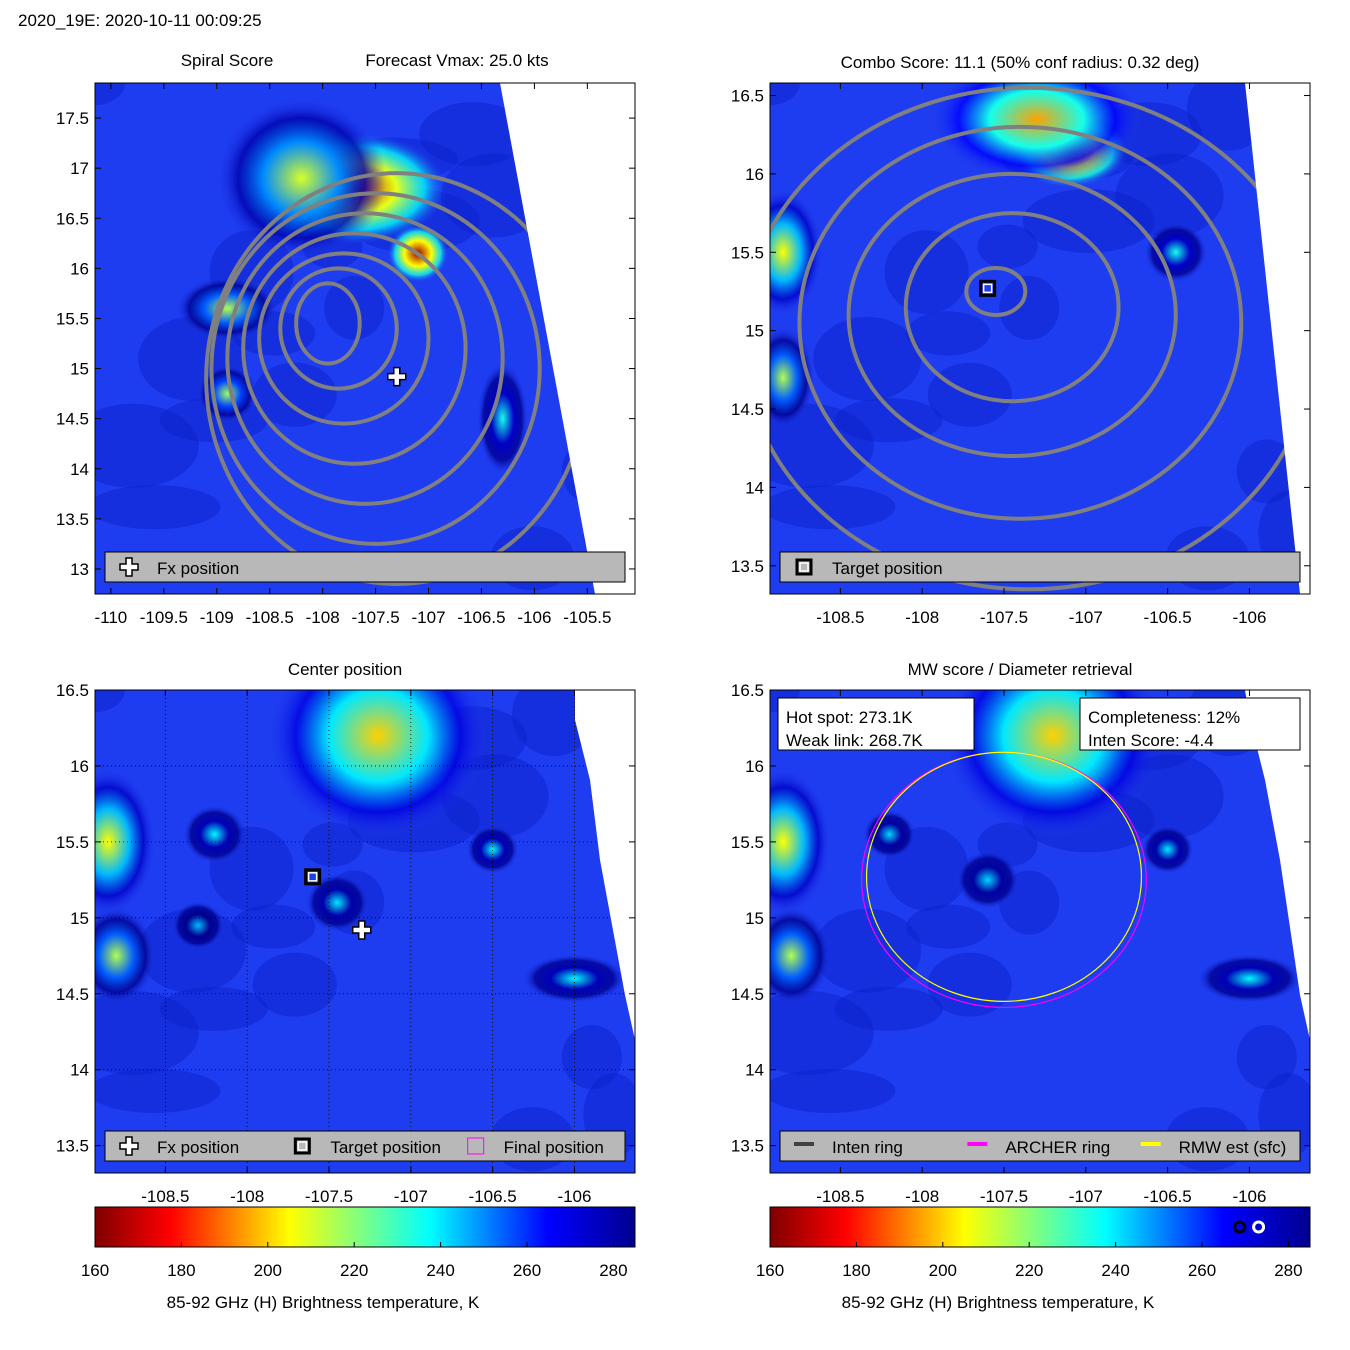 This screenshot has width=1350, height=1350. I want to click on x-tick-label: -105.5, so click(587, 617).